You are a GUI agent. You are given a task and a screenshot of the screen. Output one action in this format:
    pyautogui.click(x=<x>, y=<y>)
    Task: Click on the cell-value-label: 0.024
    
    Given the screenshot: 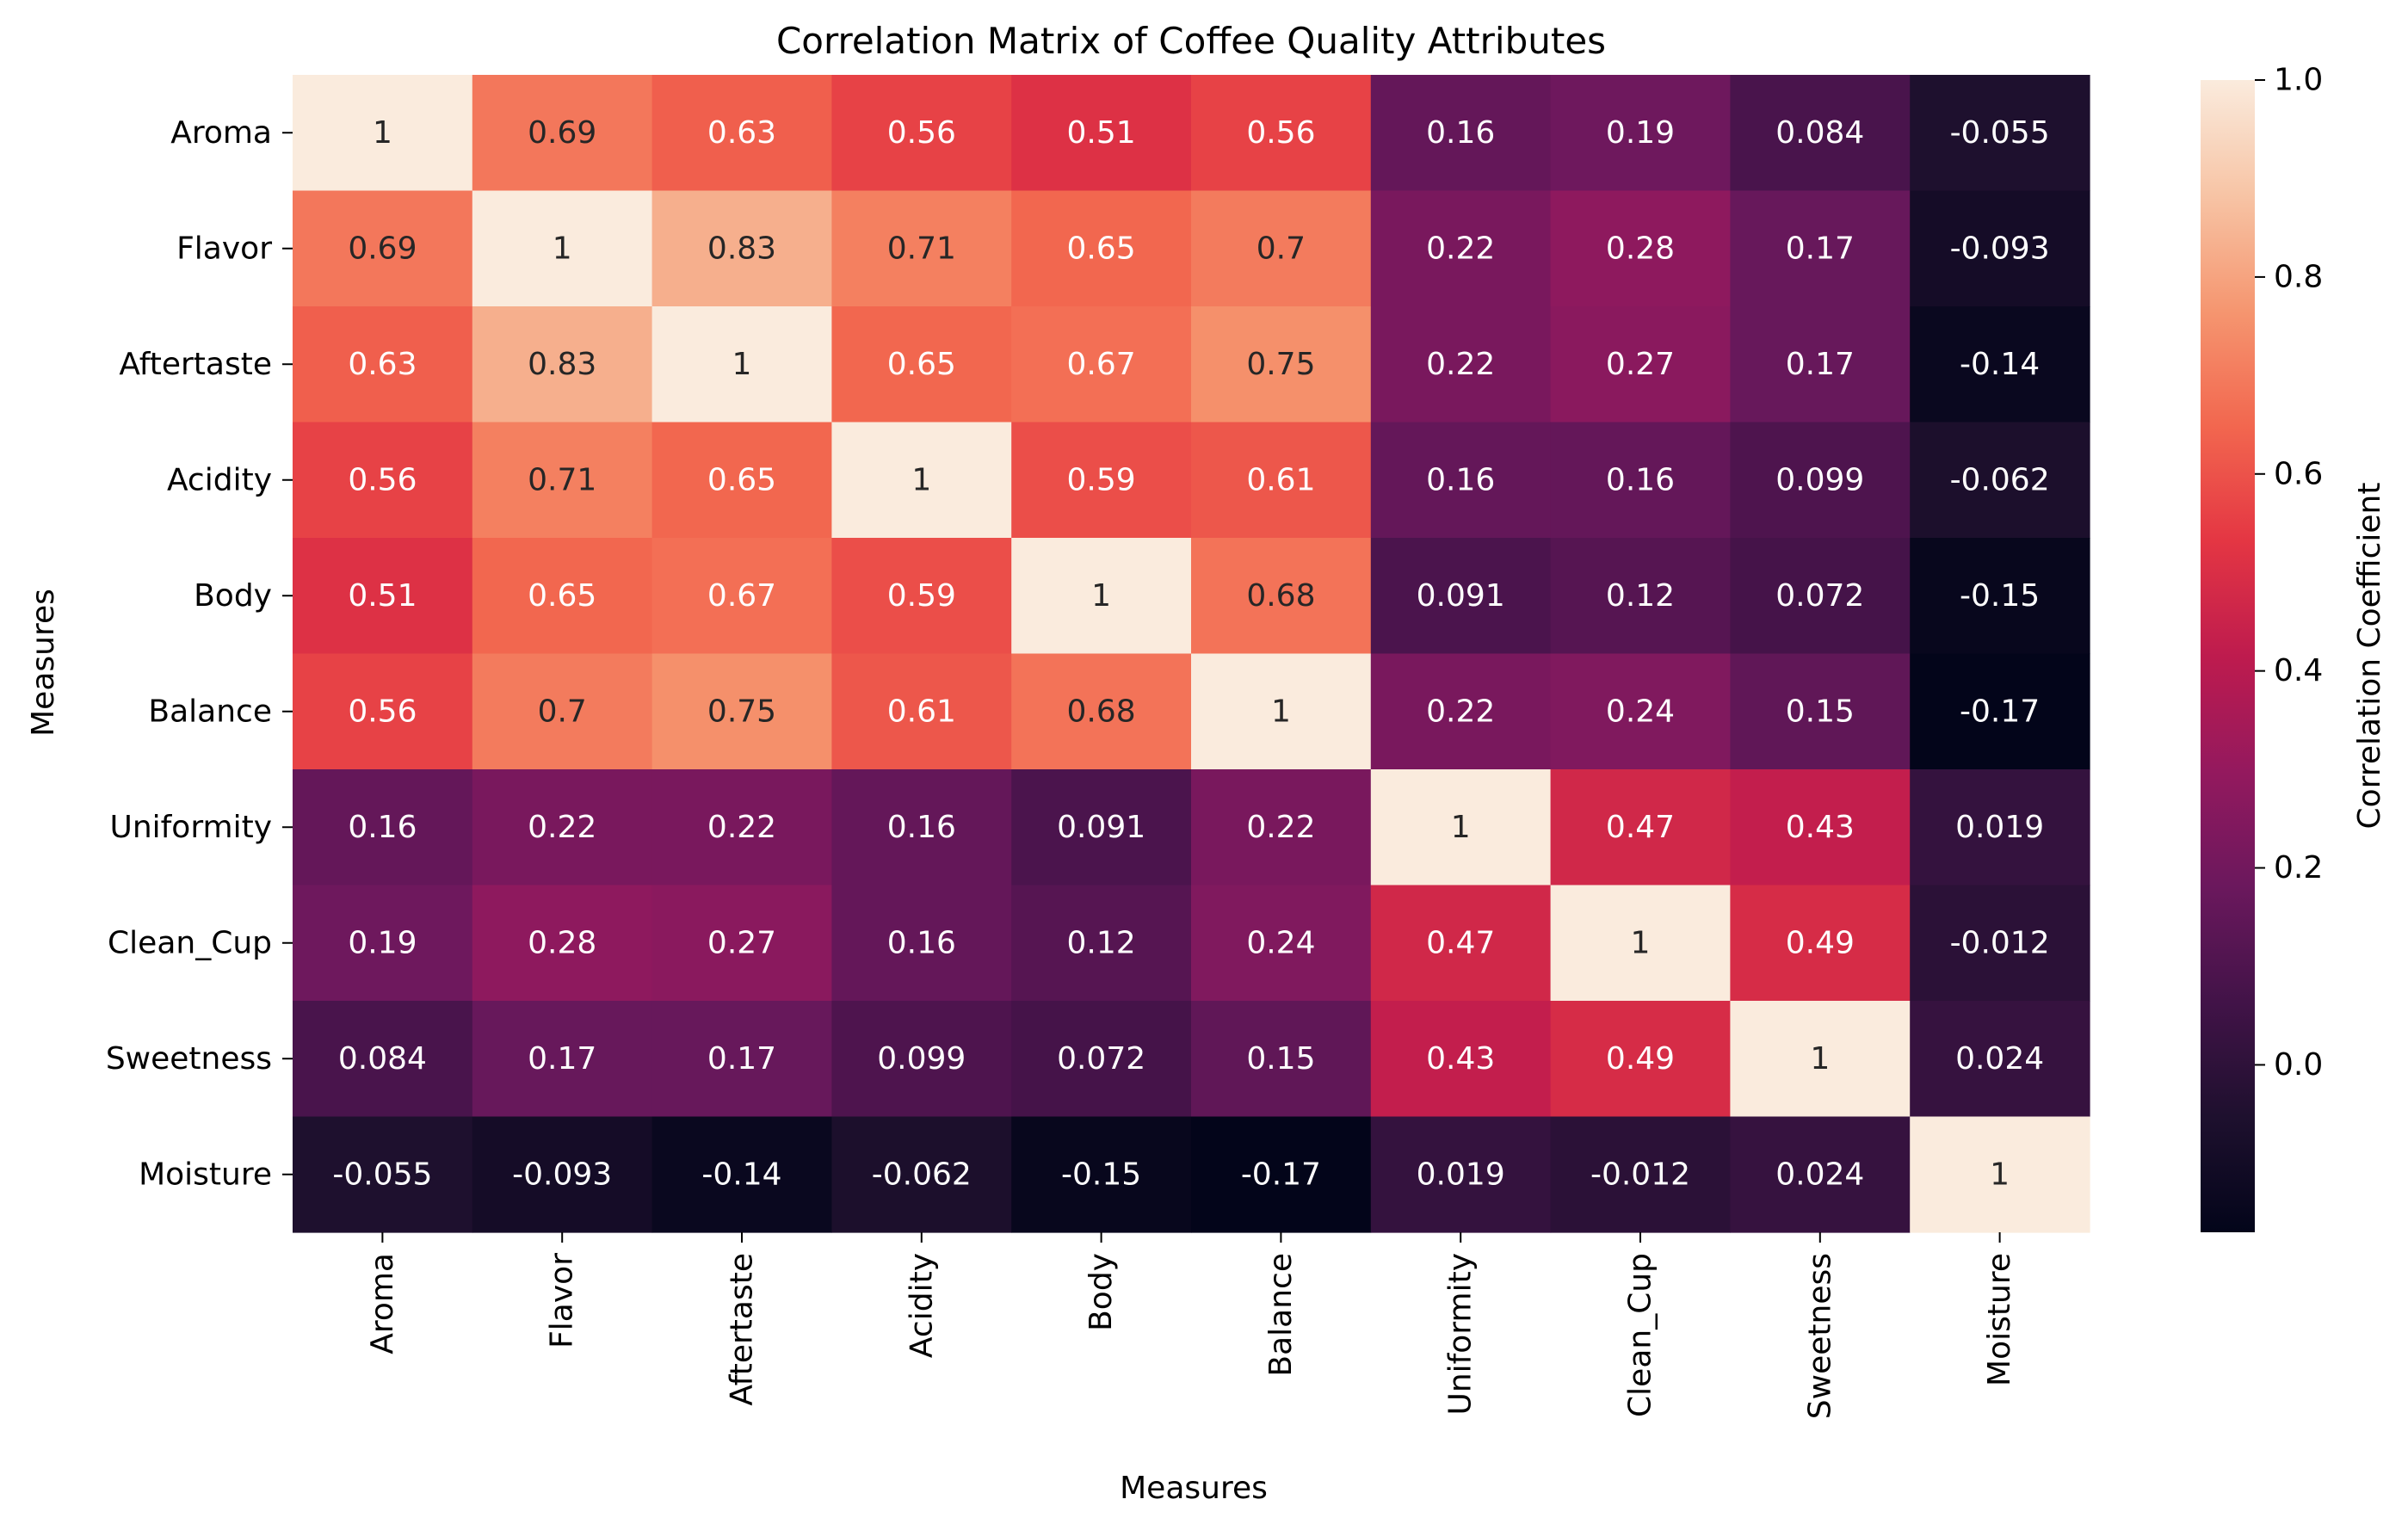 What is the action you would take?
    pyautogui.click(x=1820, y=1174)
    